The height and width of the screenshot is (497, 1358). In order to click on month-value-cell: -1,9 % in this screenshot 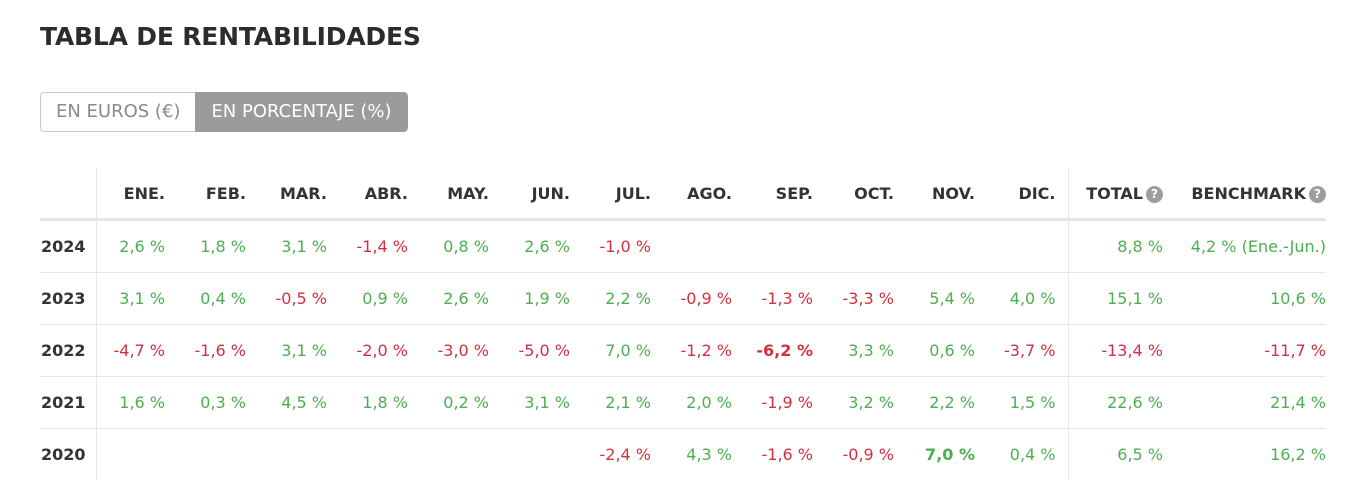, I will do `click(784, 402)`.